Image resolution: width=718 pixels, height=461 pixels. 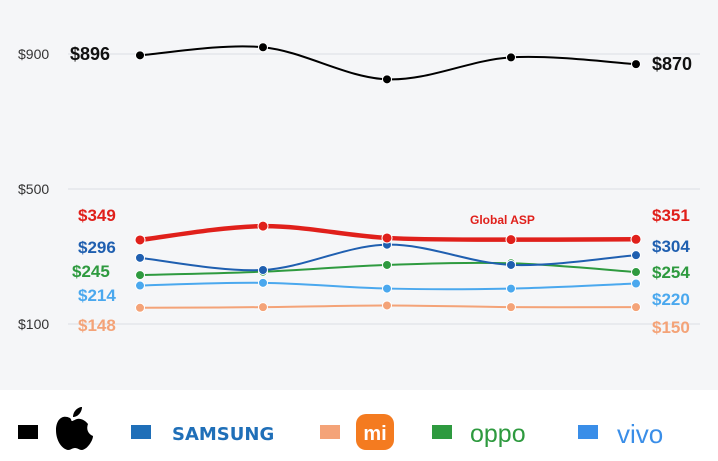 I want to click on start-label-oppo: $245, so click(x=91, y=271).